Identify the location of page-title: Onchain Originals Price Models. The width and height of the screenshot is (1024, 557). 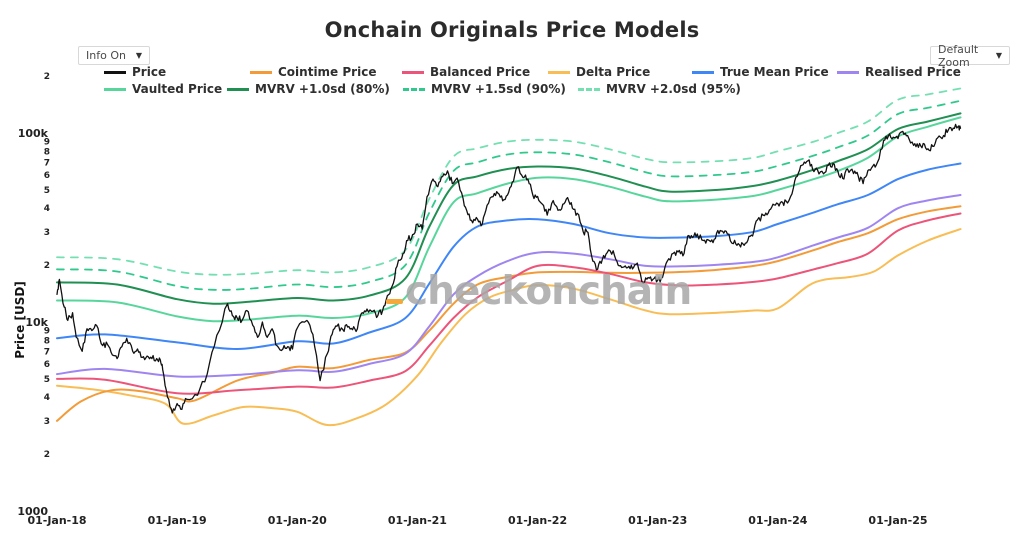
(512, 30).